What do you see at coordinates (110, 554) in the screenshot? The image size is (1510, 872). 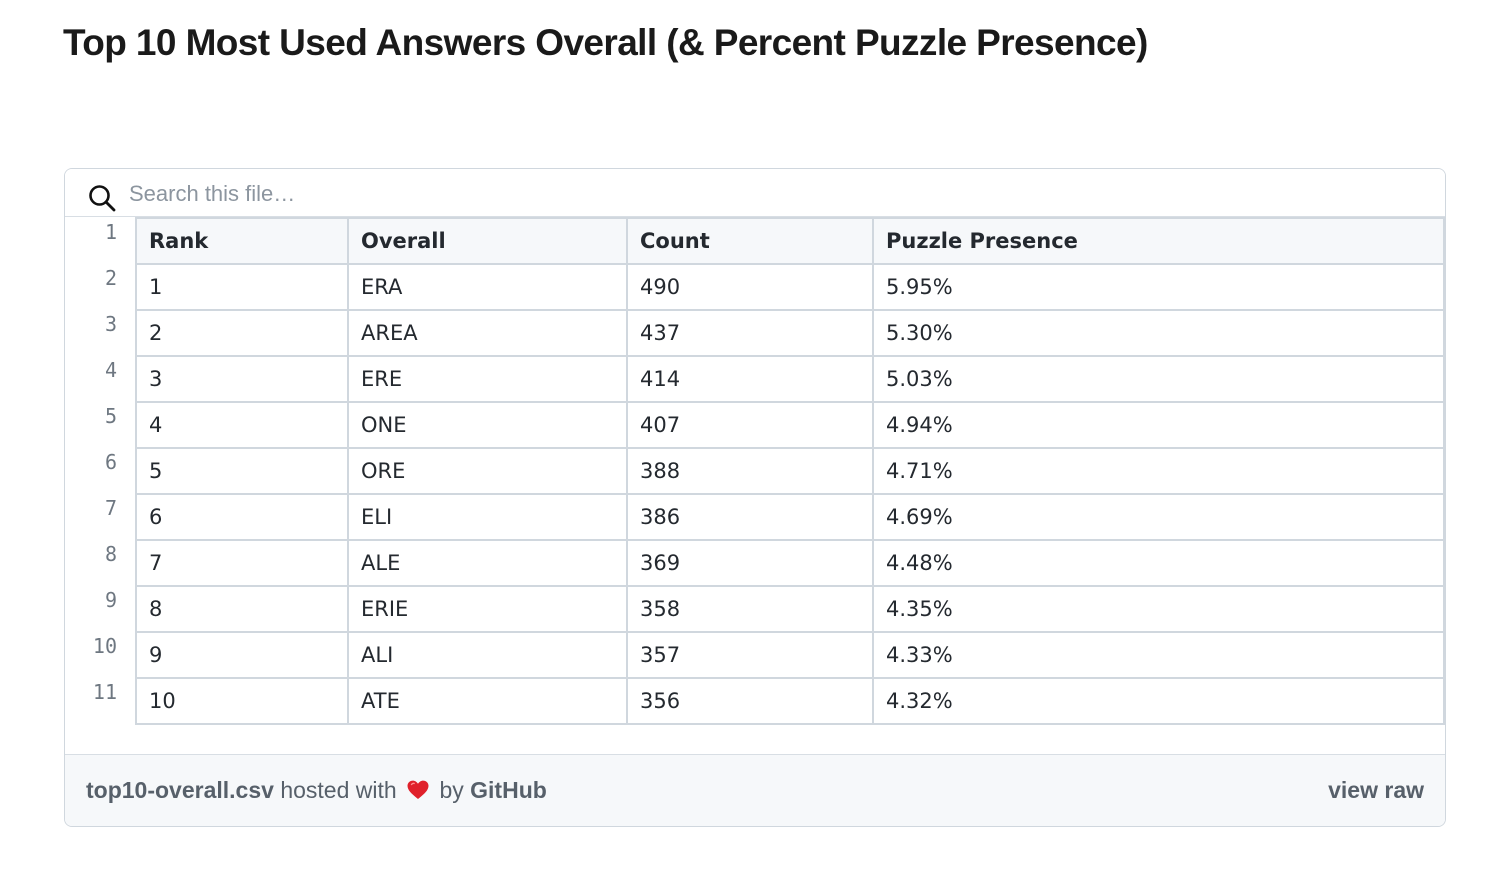 I see `line-number: 8` at bounding box center [110, 554].